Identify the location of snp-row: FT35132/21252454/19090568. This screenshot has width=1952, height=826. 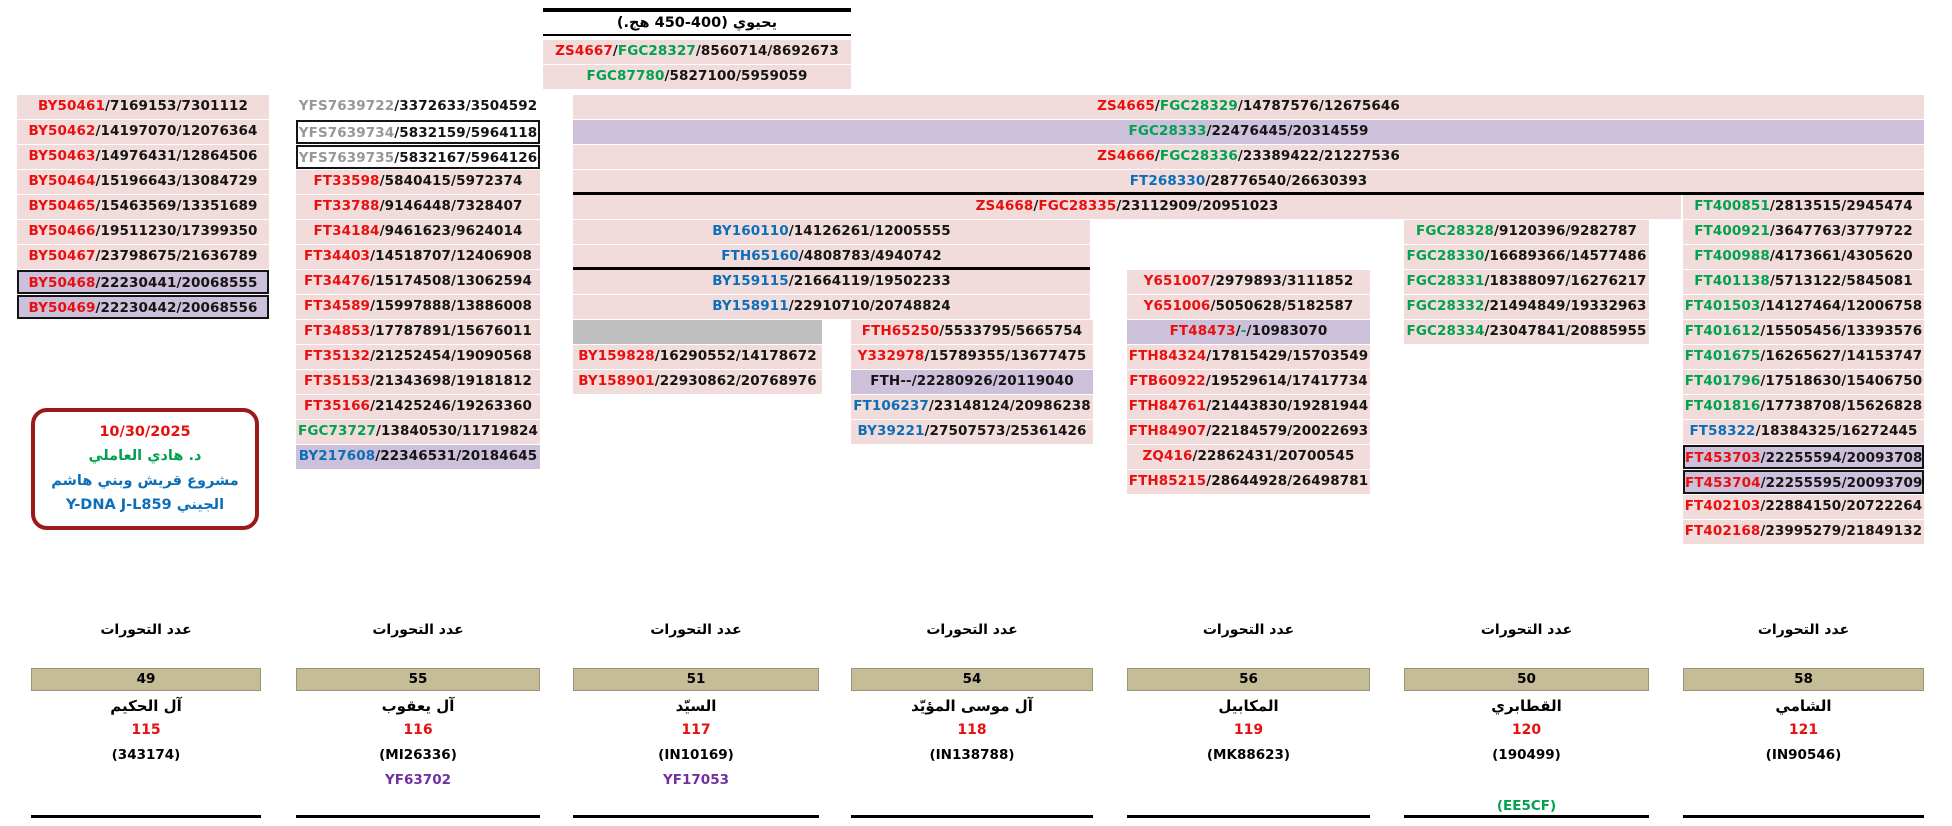
(418, 357).